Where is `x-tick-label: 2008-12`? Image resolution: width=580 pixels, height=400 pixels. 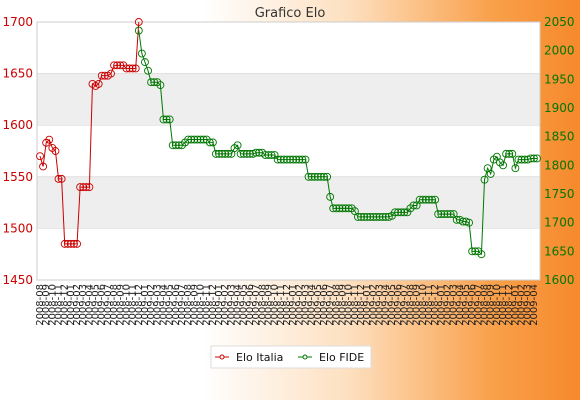
x-tick-label: 2008-12 is located at coordinates (139, 305).